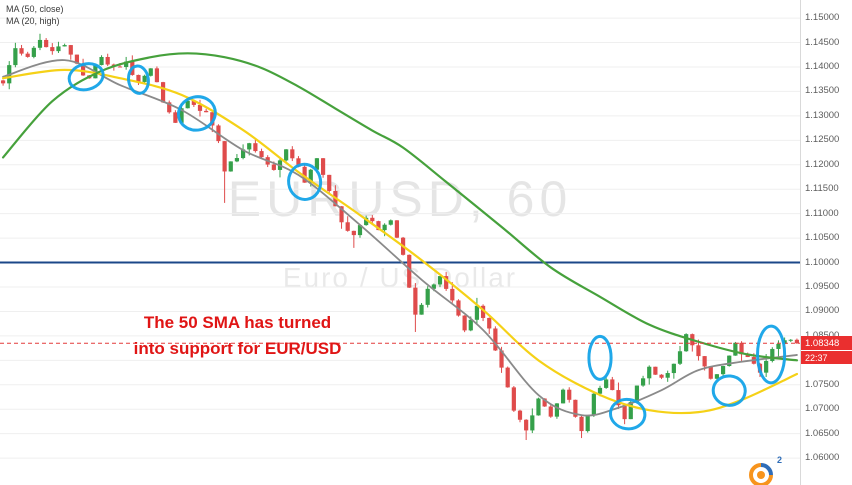 The image size is (852, 485). What do you see at coordinates (822, 189) in the screenshot?
I see `y-axis-label: 1.11500` at bounding box center [822, 189].